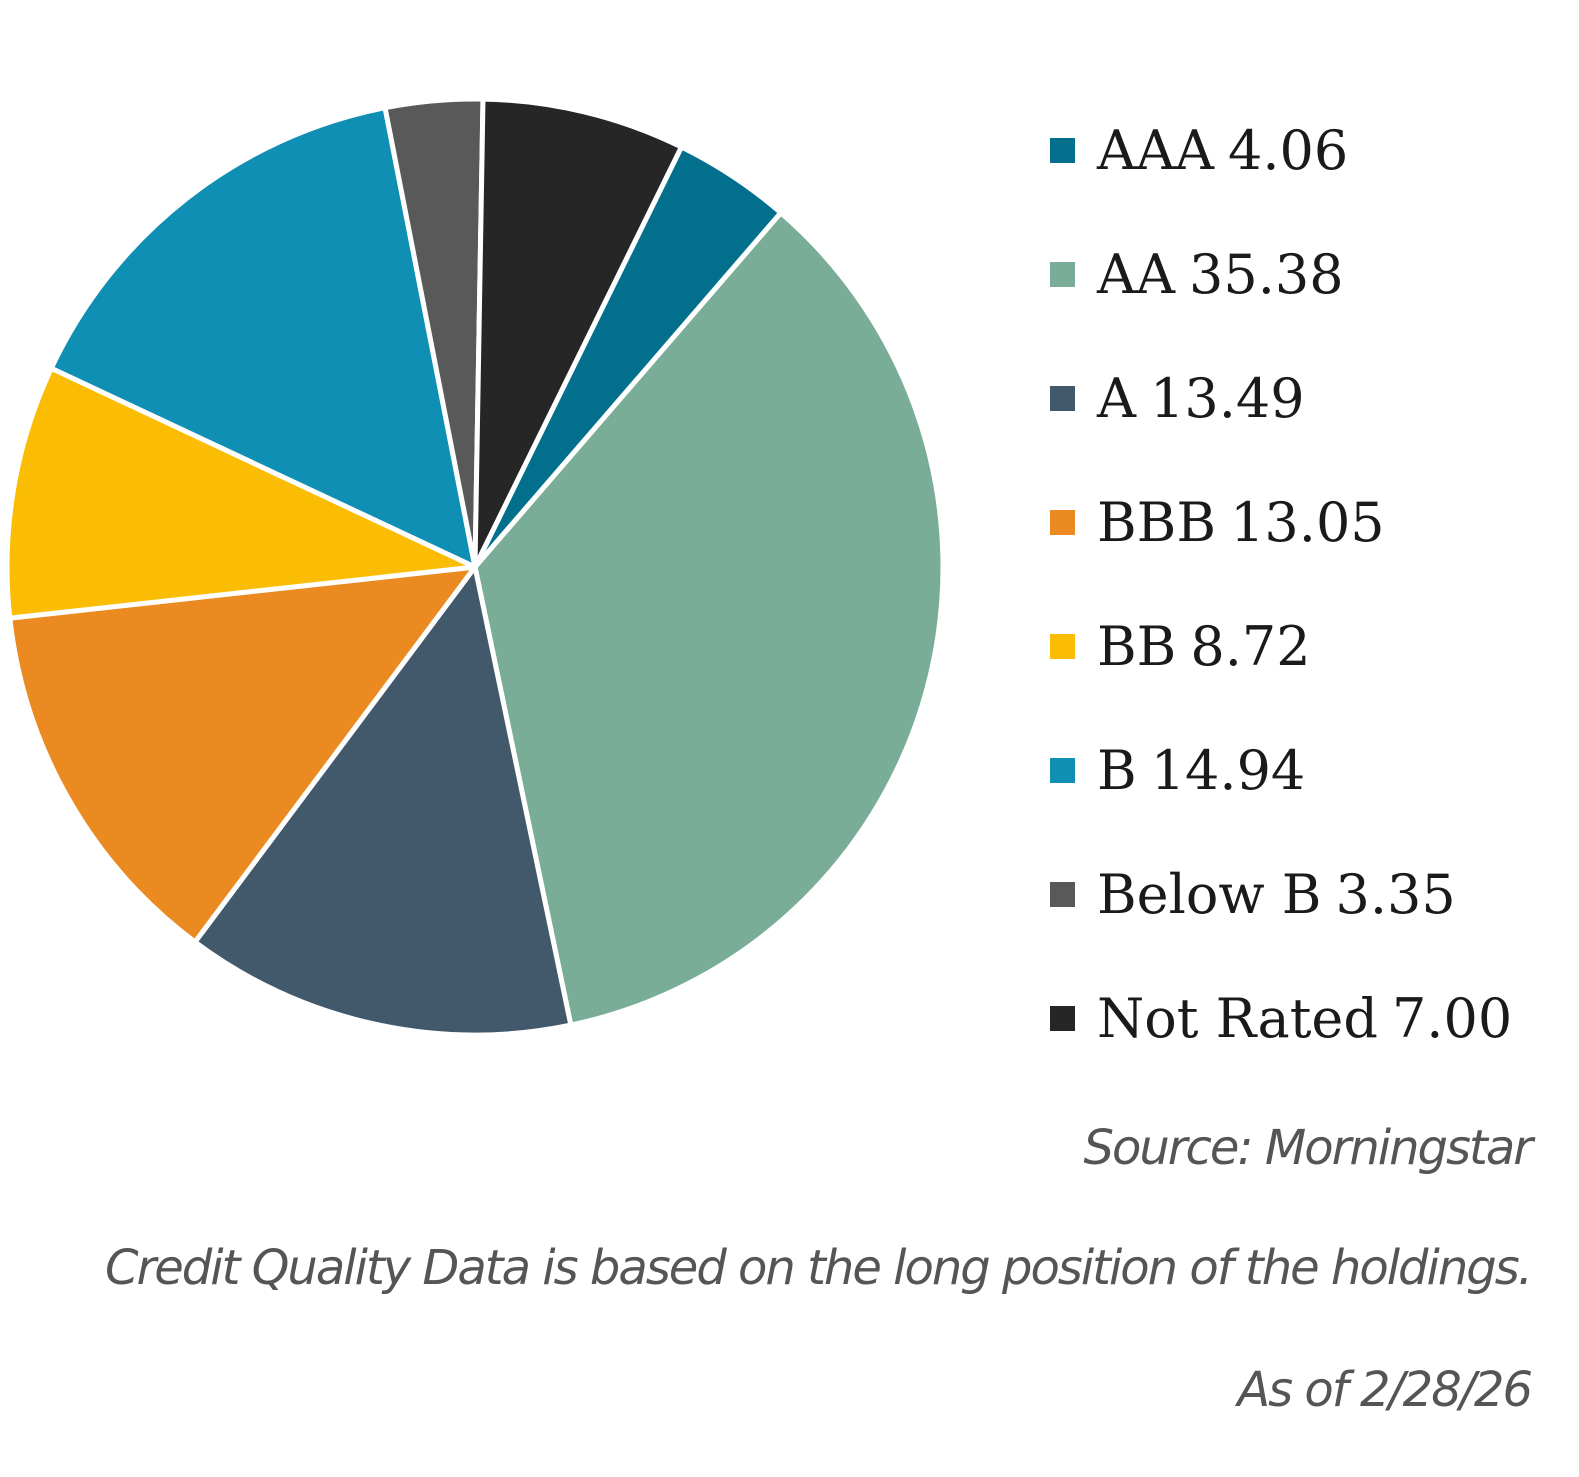  What do you see at coordinates (1209, 894) in the screenshot?
I see `legend-label: Below B` at bounding box center [1209, 894].